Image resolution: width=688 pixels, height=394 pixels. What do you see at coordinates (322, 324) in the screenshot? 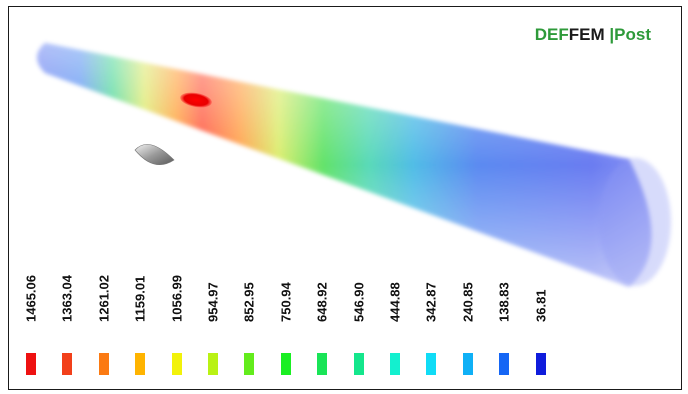
I see `legend-entry: 648.92` at bounding box center [322, 324].